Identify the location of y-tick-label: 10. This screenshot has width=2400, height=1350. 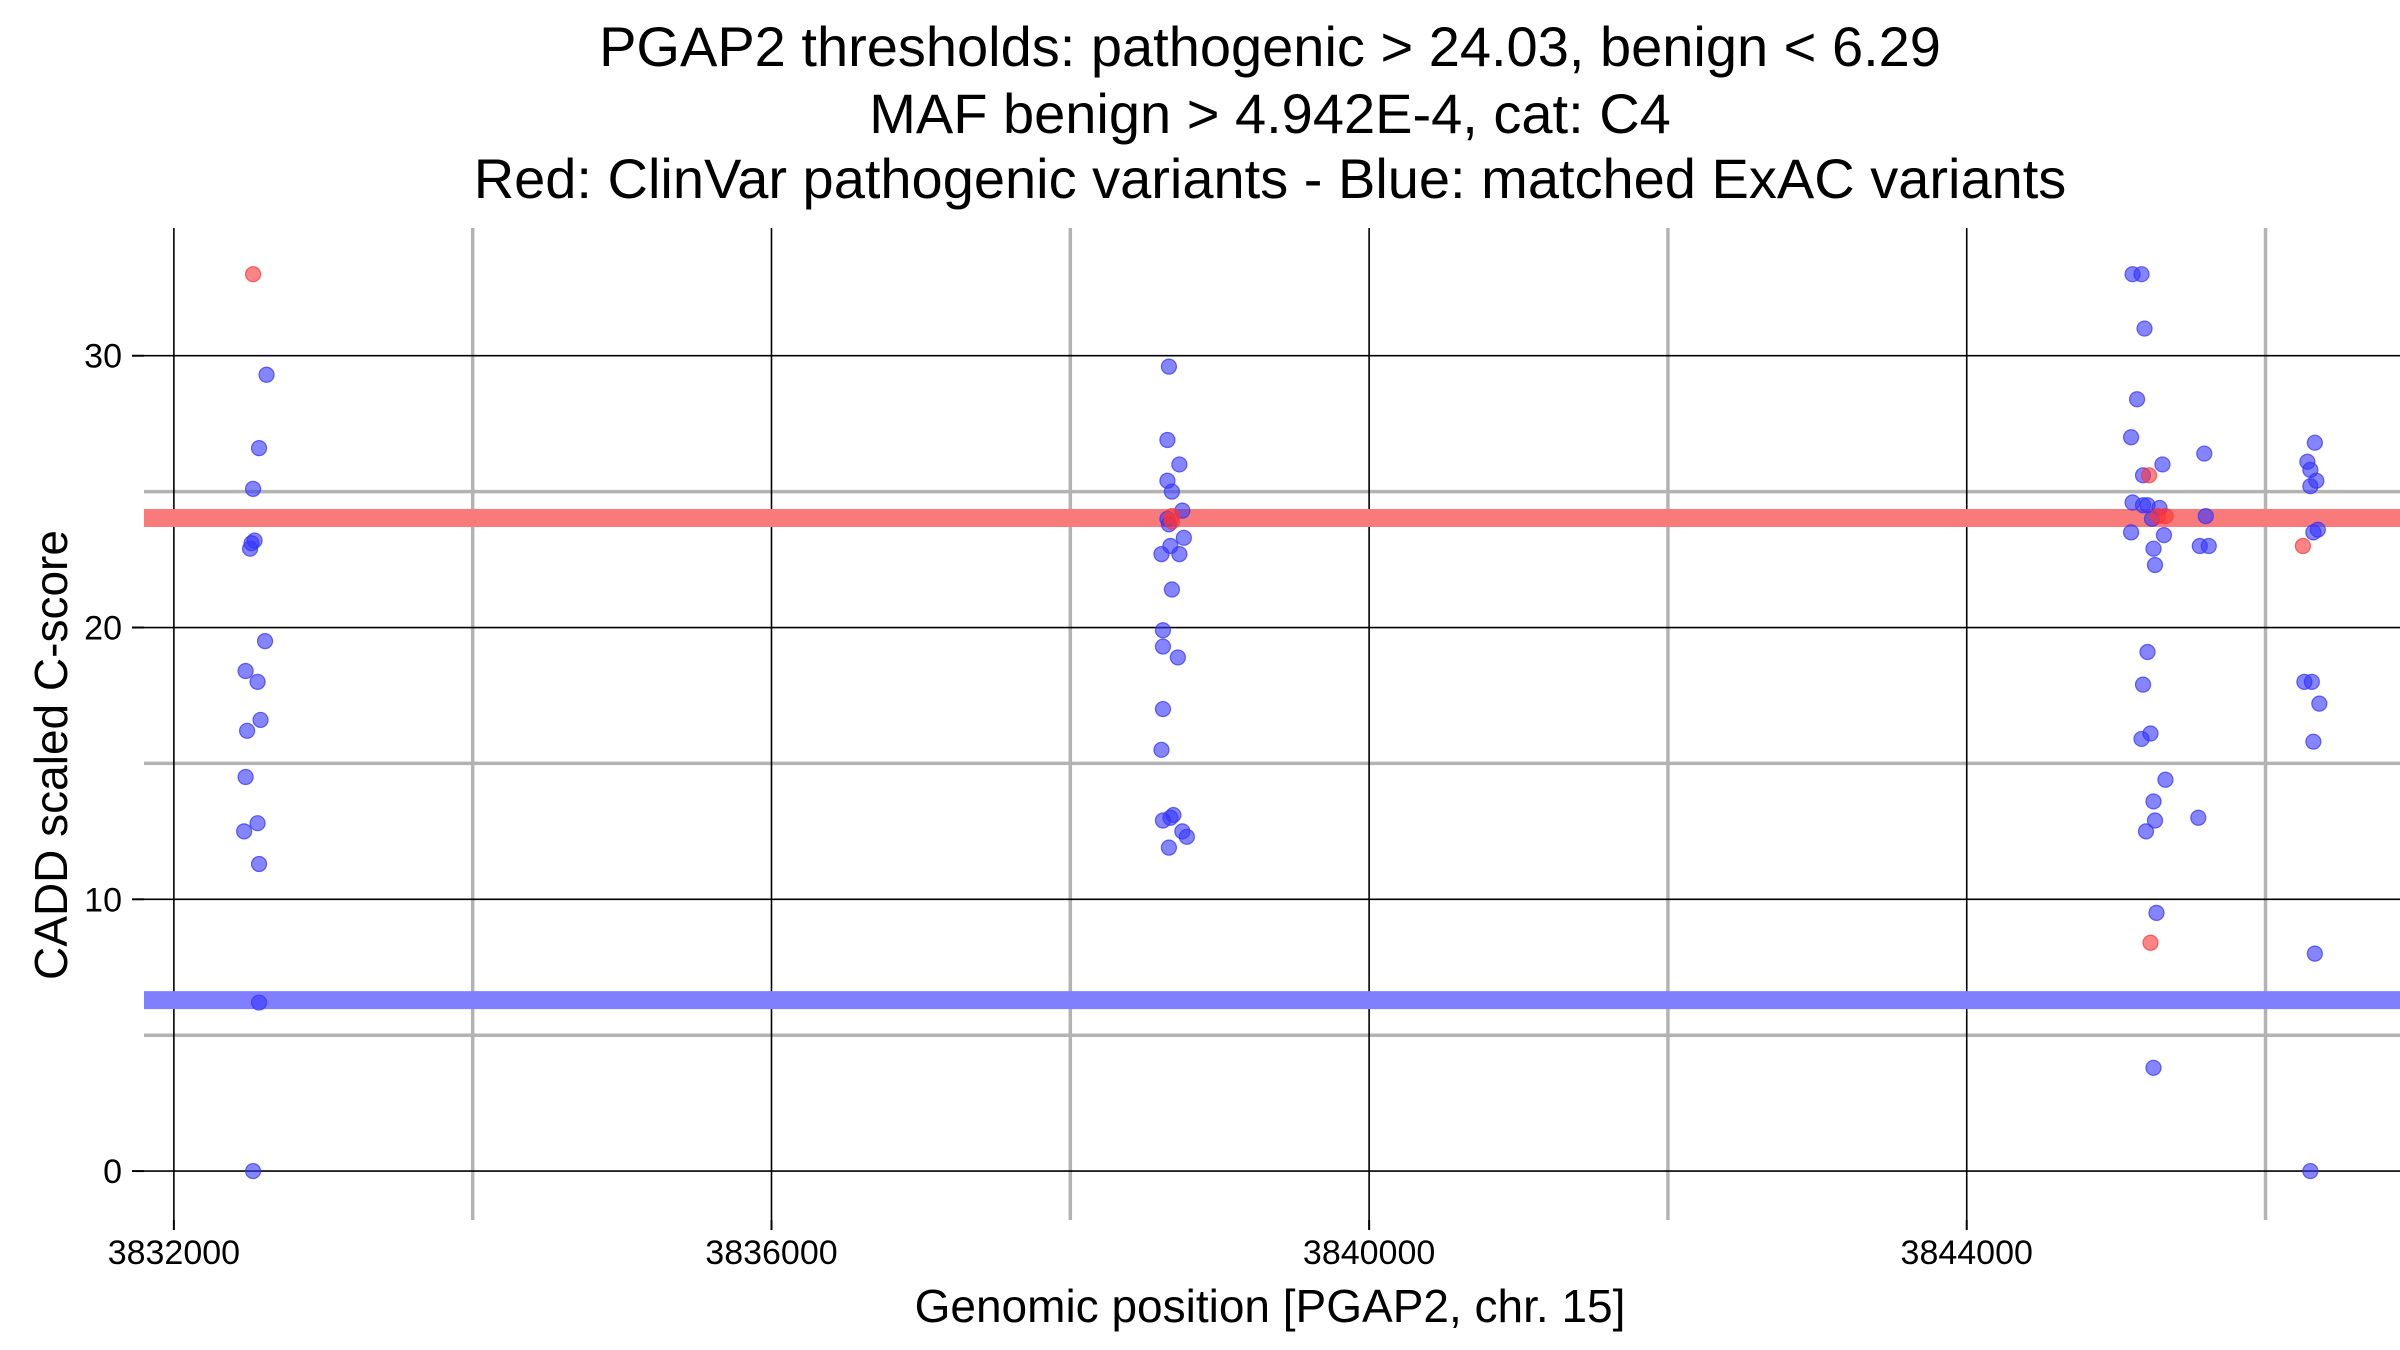
(103, 900).